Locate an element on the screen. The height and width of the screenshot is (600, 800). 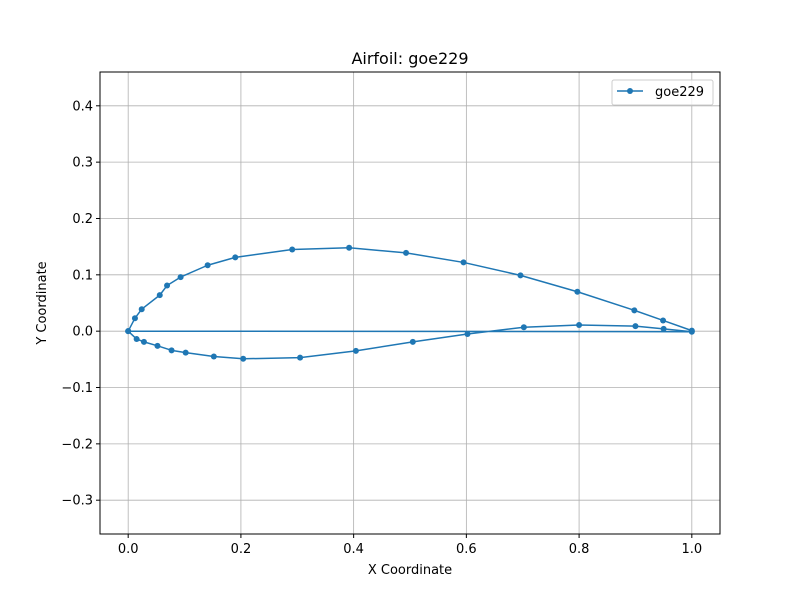
y-tick-label: 0.3 is located at coordinates (82, 163).